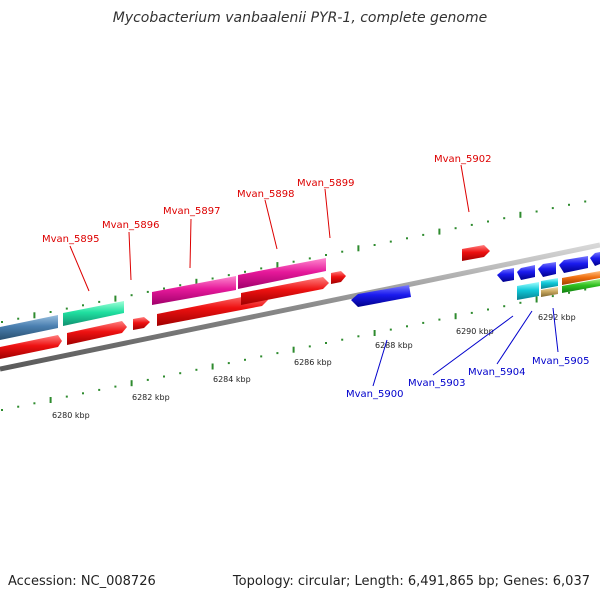  Describe the element at coordinates (560, 361) in the screenshot. I see `gene-label: Mvan_5905` at that location.